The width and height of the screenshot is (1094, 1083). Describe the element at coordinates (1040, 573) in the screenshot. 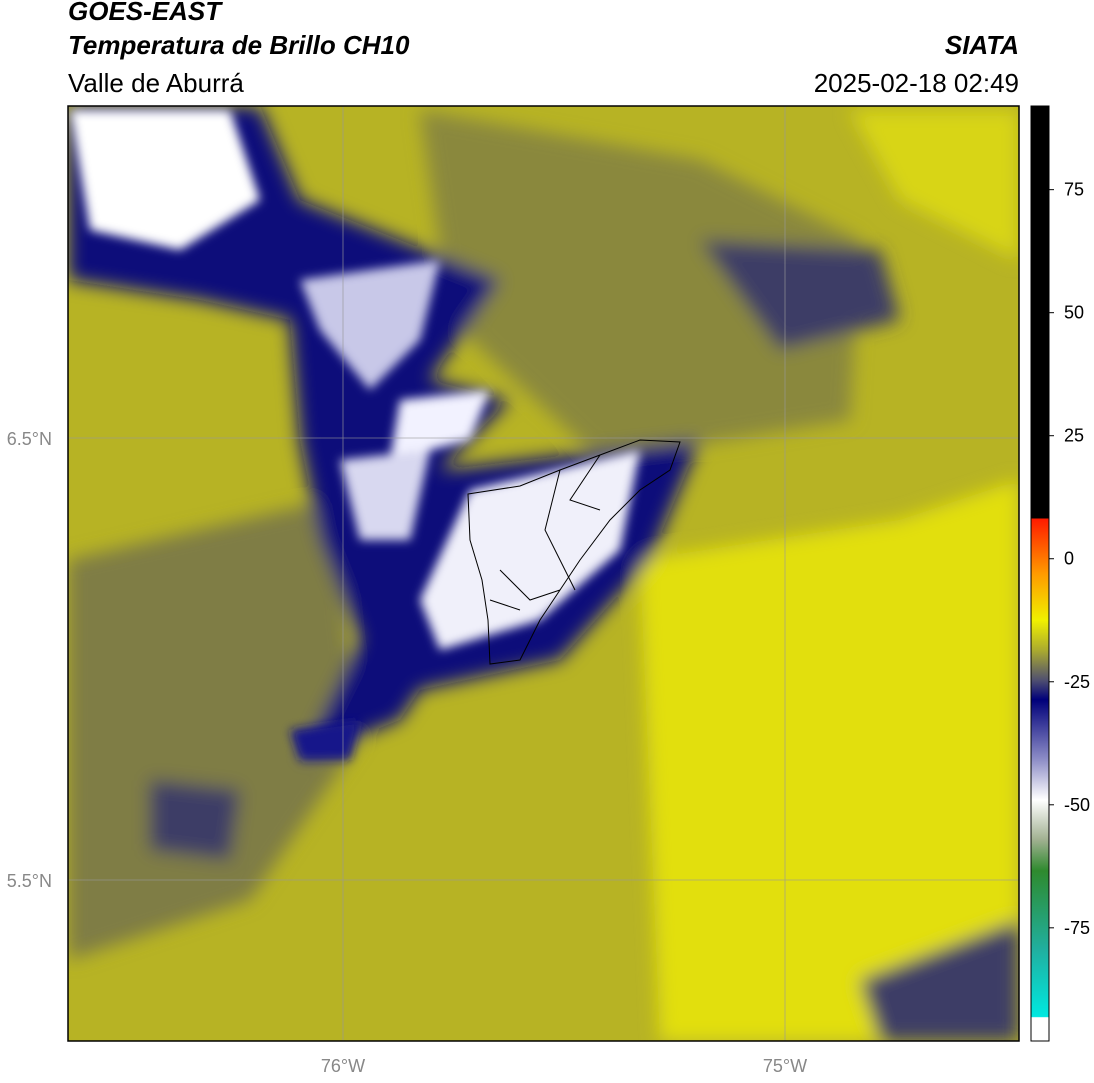

I see `colorbar` at that location.